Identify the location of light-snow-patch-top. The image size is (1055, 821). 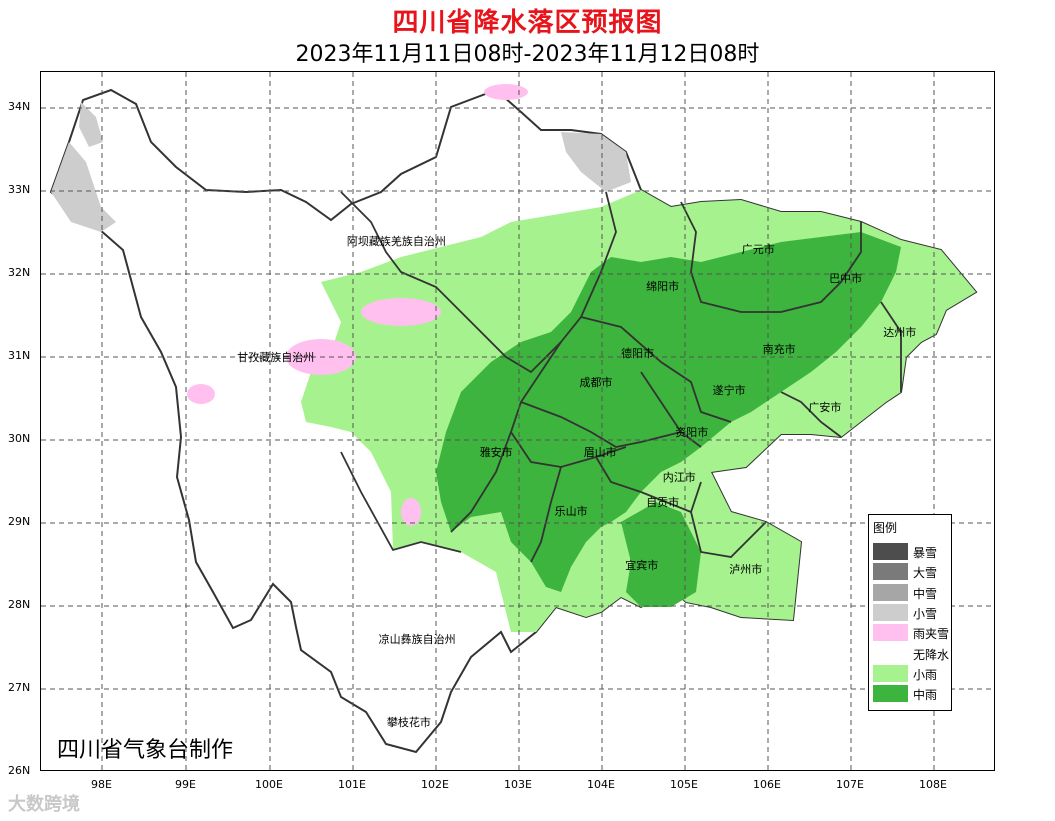
(91, 124).